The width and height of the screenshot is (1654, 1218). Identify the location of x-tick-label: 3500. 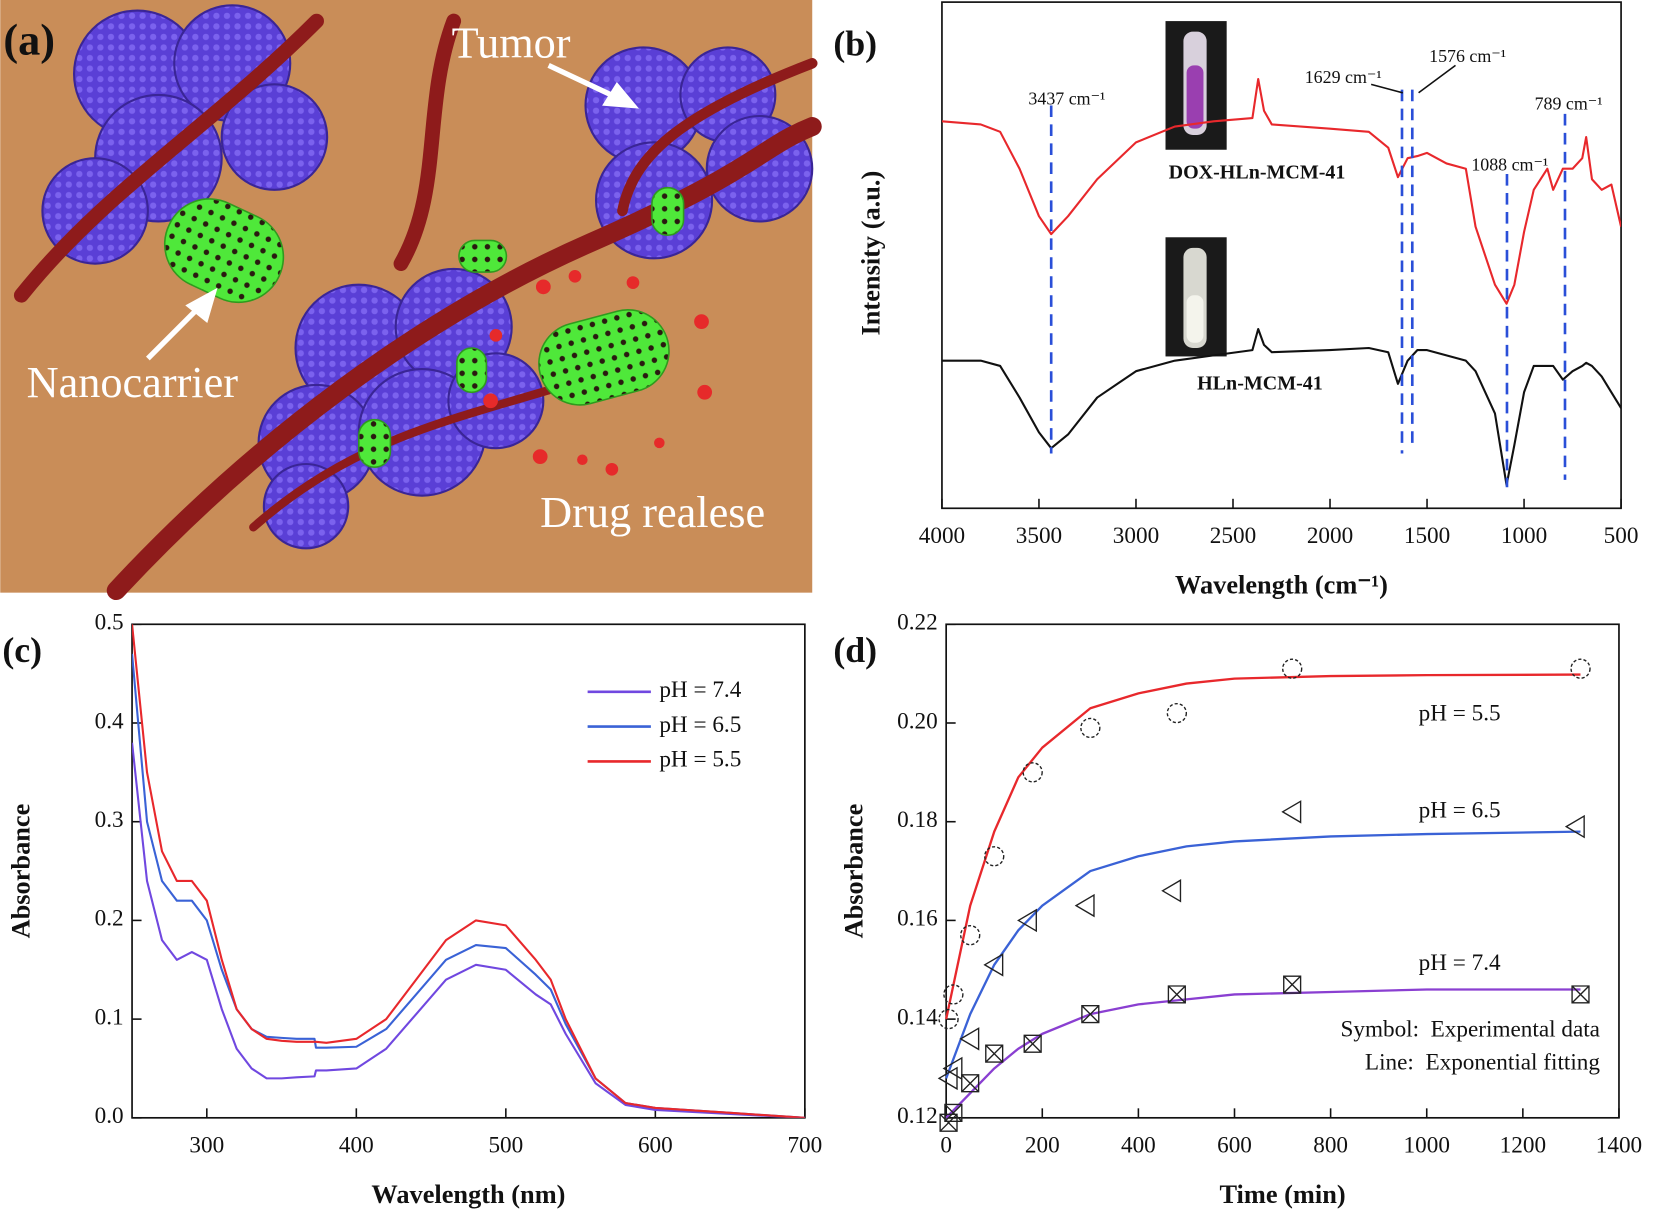
(1039, 536).